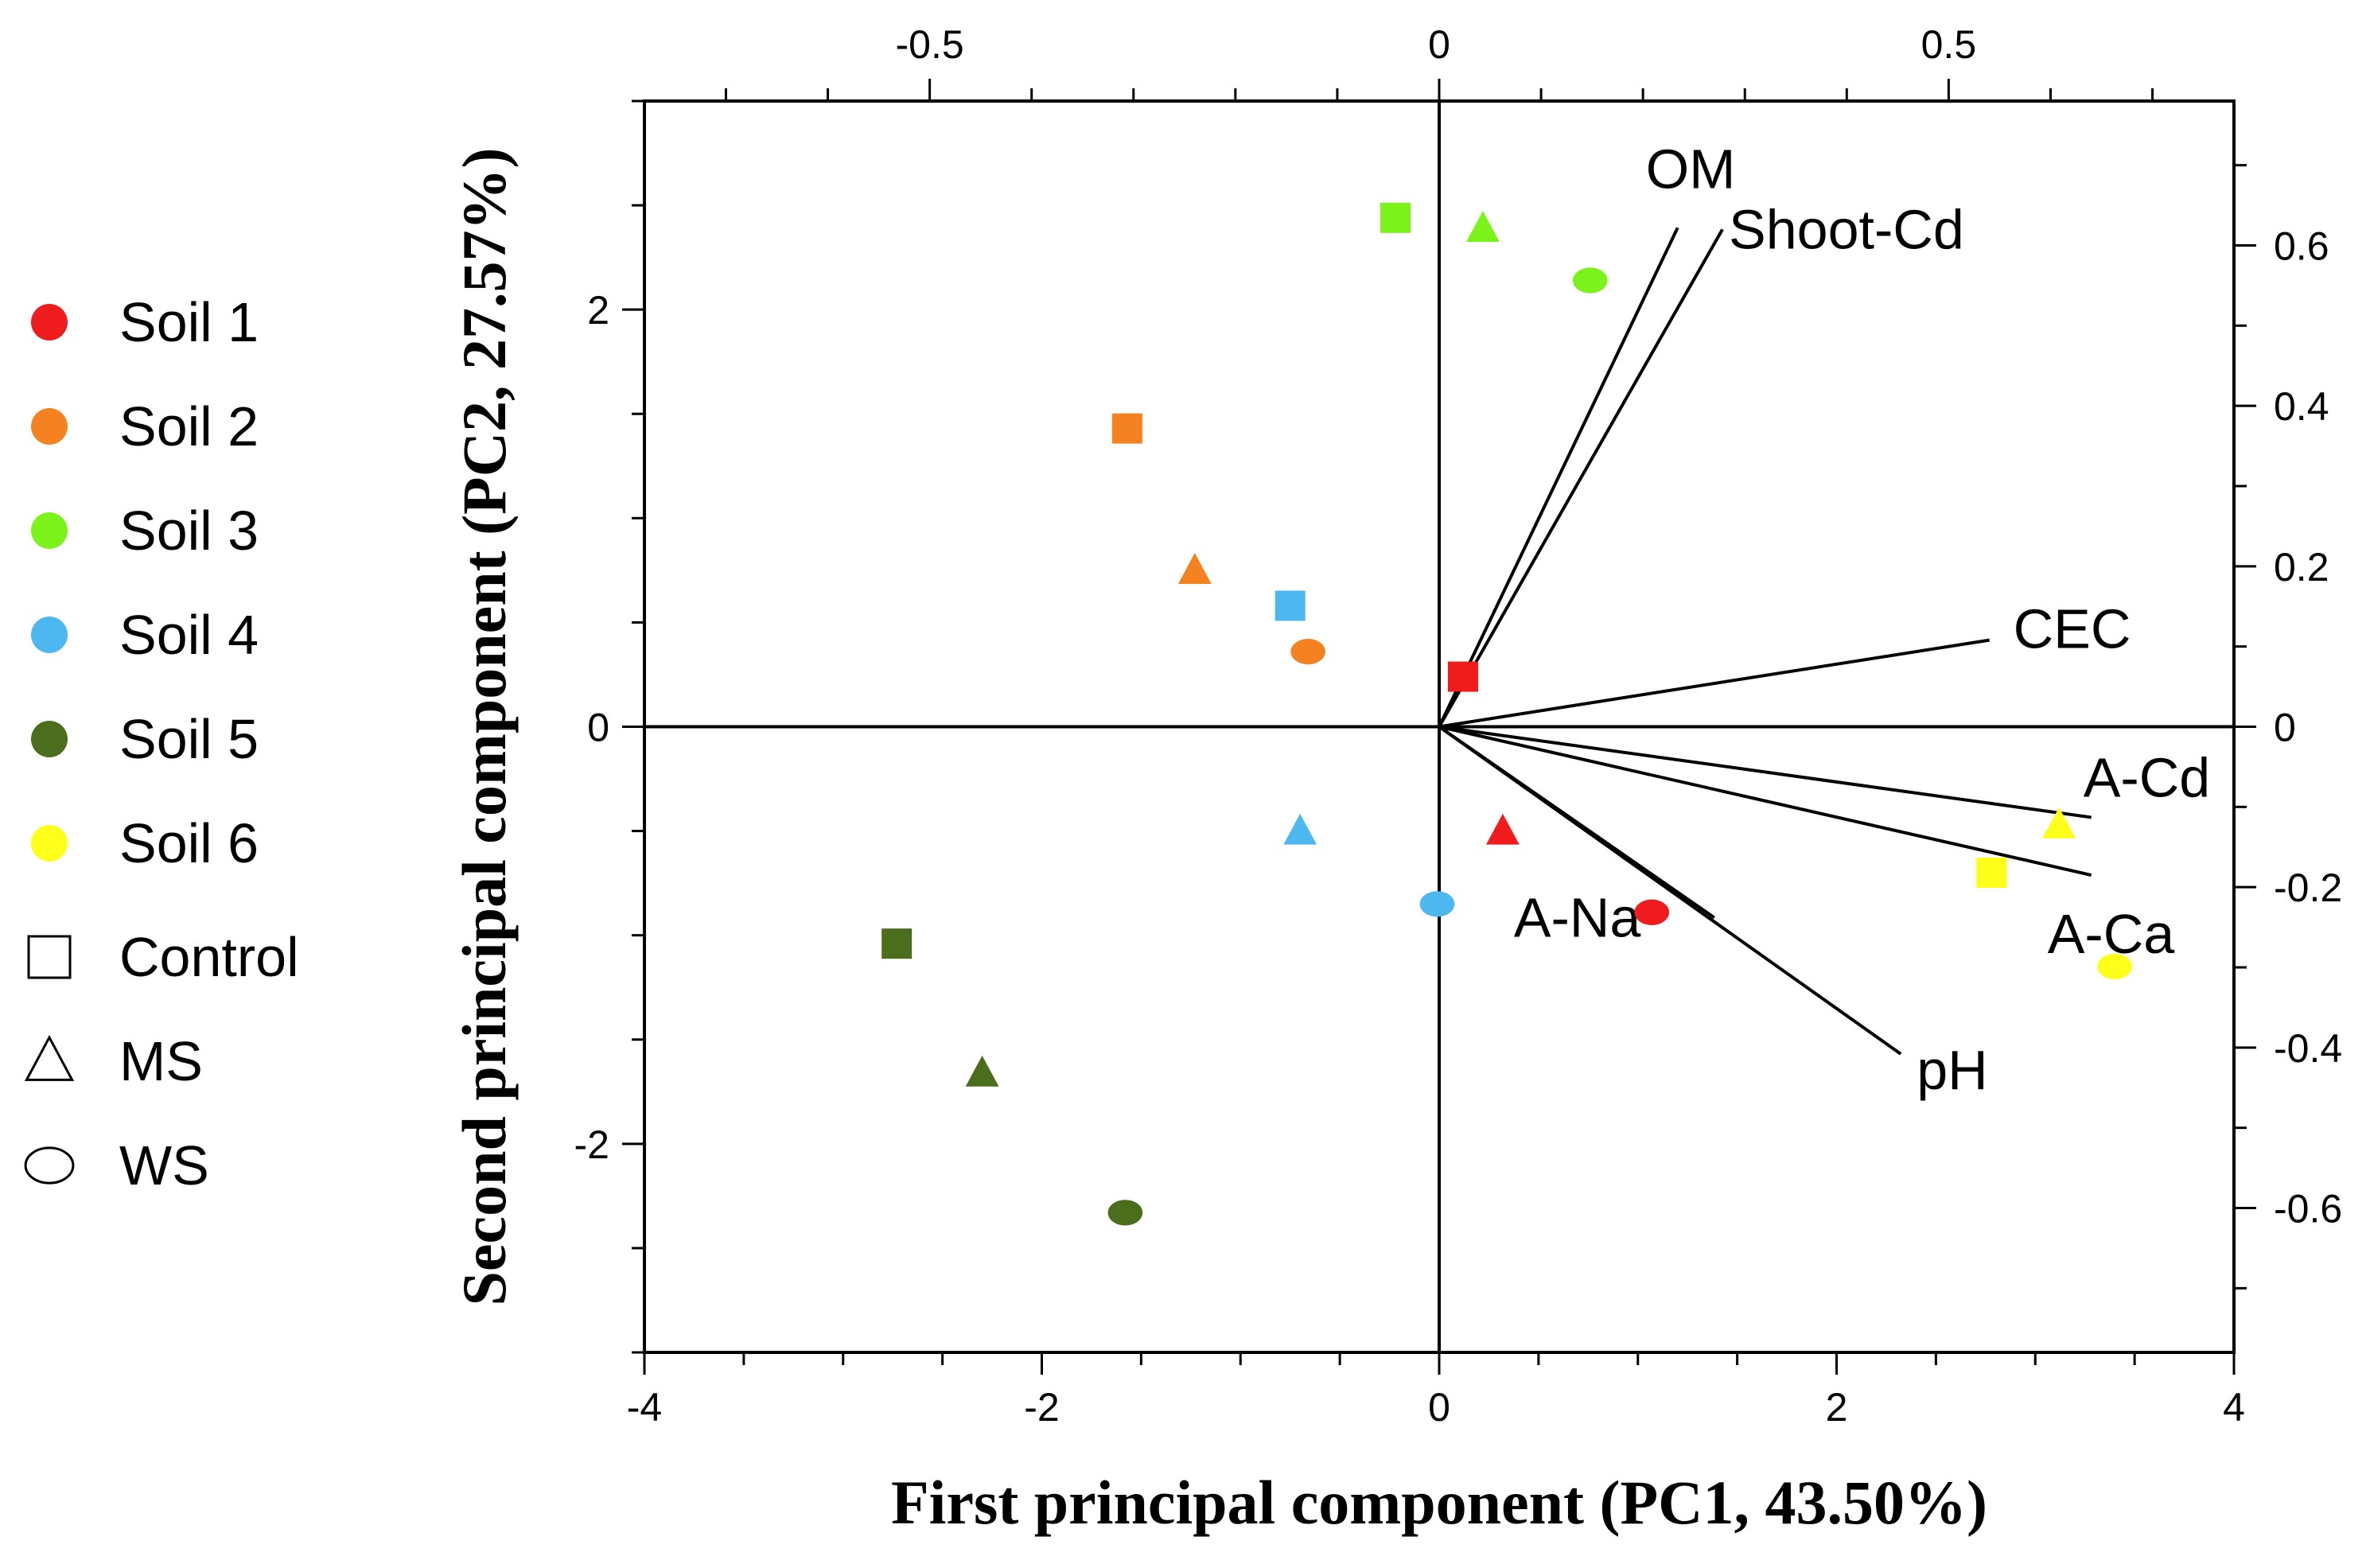 The image size is (2370, 1568). Describe the element at coordinates (2072, 629) in the screenshot. I see `loading-label-cec: CEC` at that location.